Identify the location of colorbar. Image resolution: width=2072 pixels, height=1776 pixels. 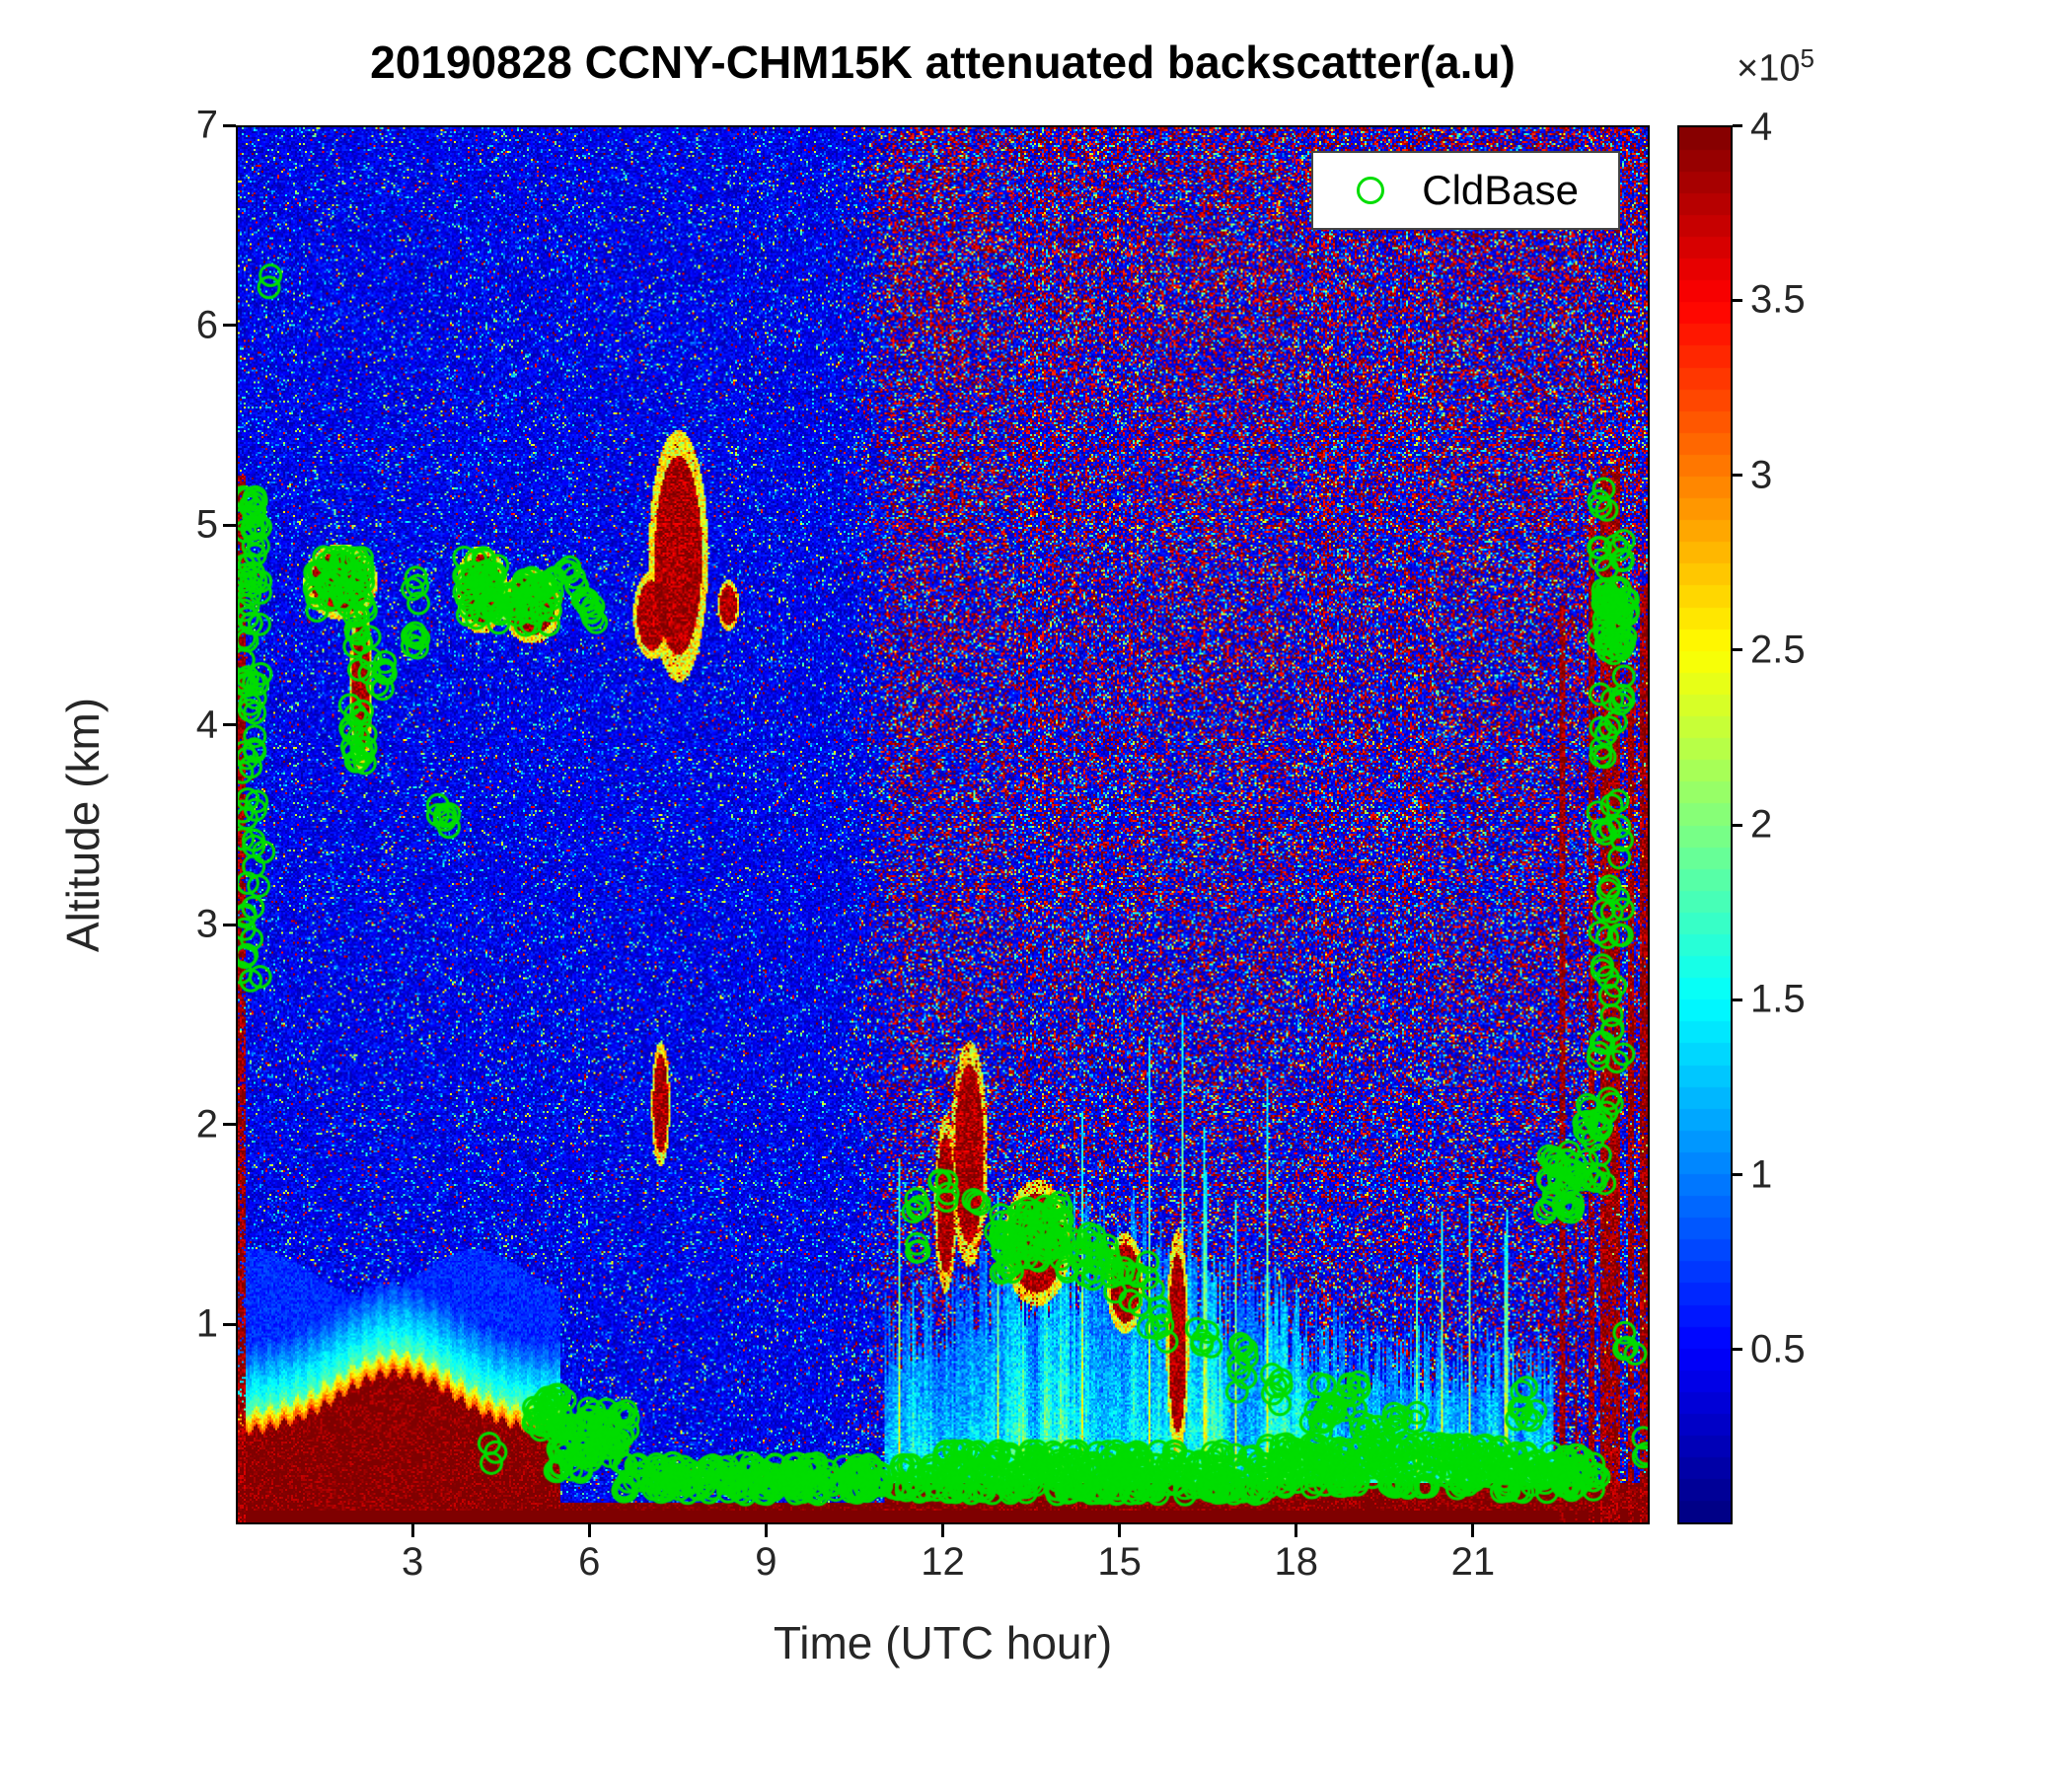
(1705, 825).